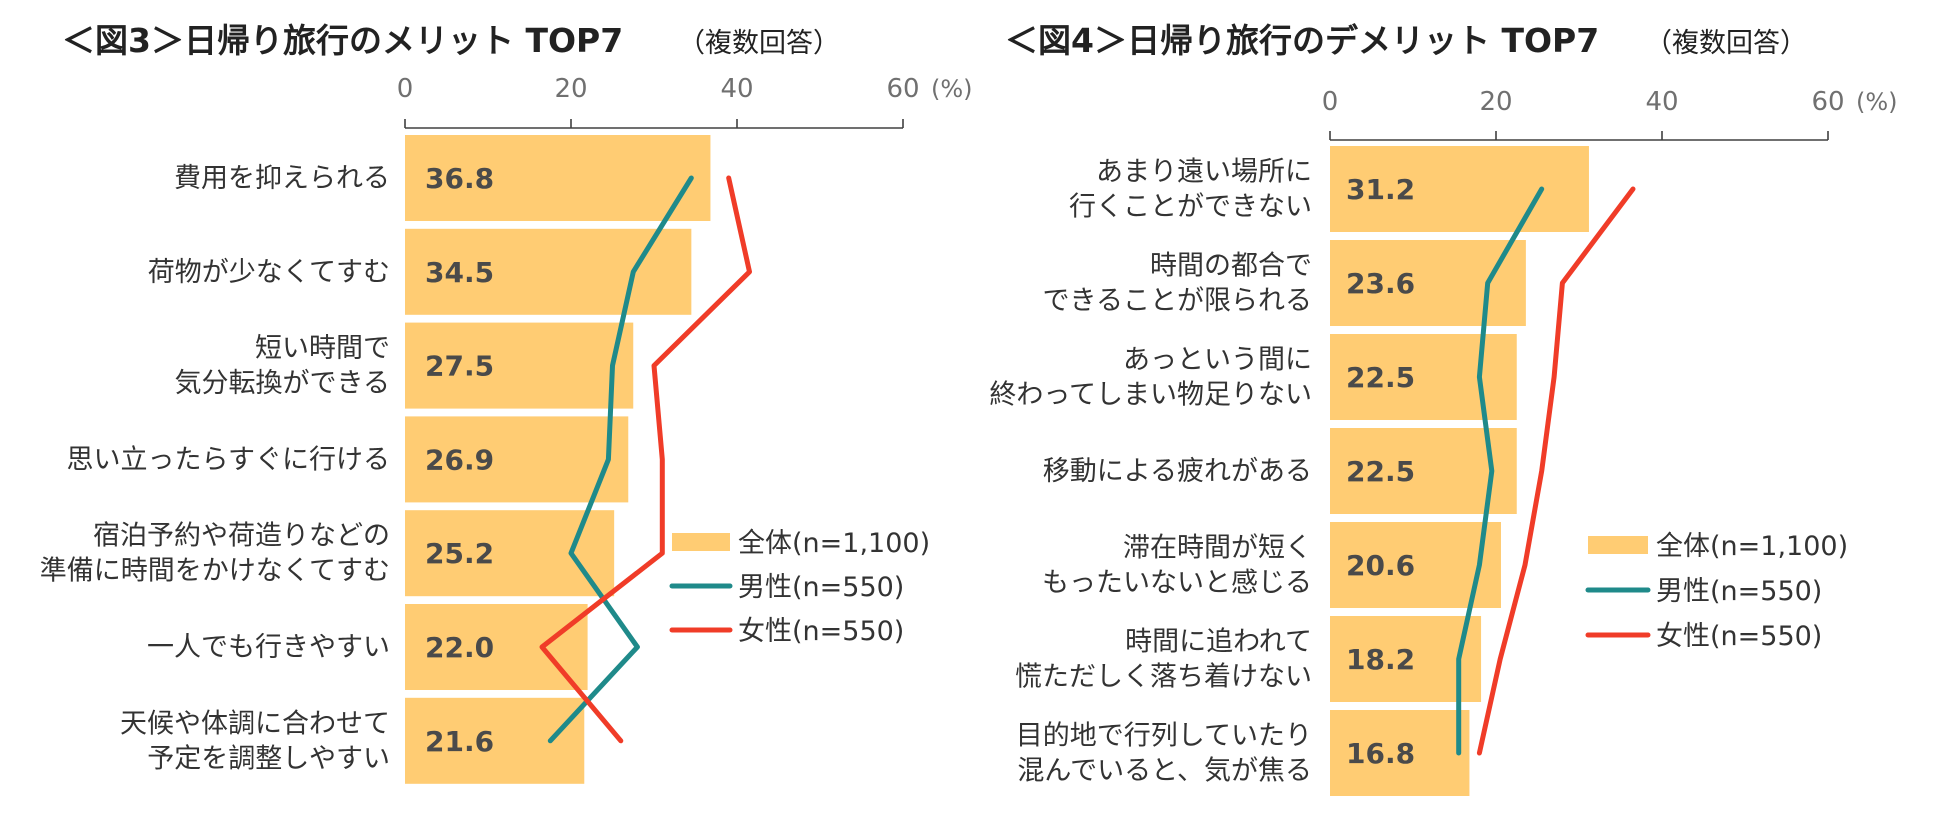 Image resolution: width=1950 pixels, height=813 pixels. What do you see at coordinates (1380, 283) in the screenshot?
I see `bar-value-label: 23.6` at bounding box center [1380, 283].